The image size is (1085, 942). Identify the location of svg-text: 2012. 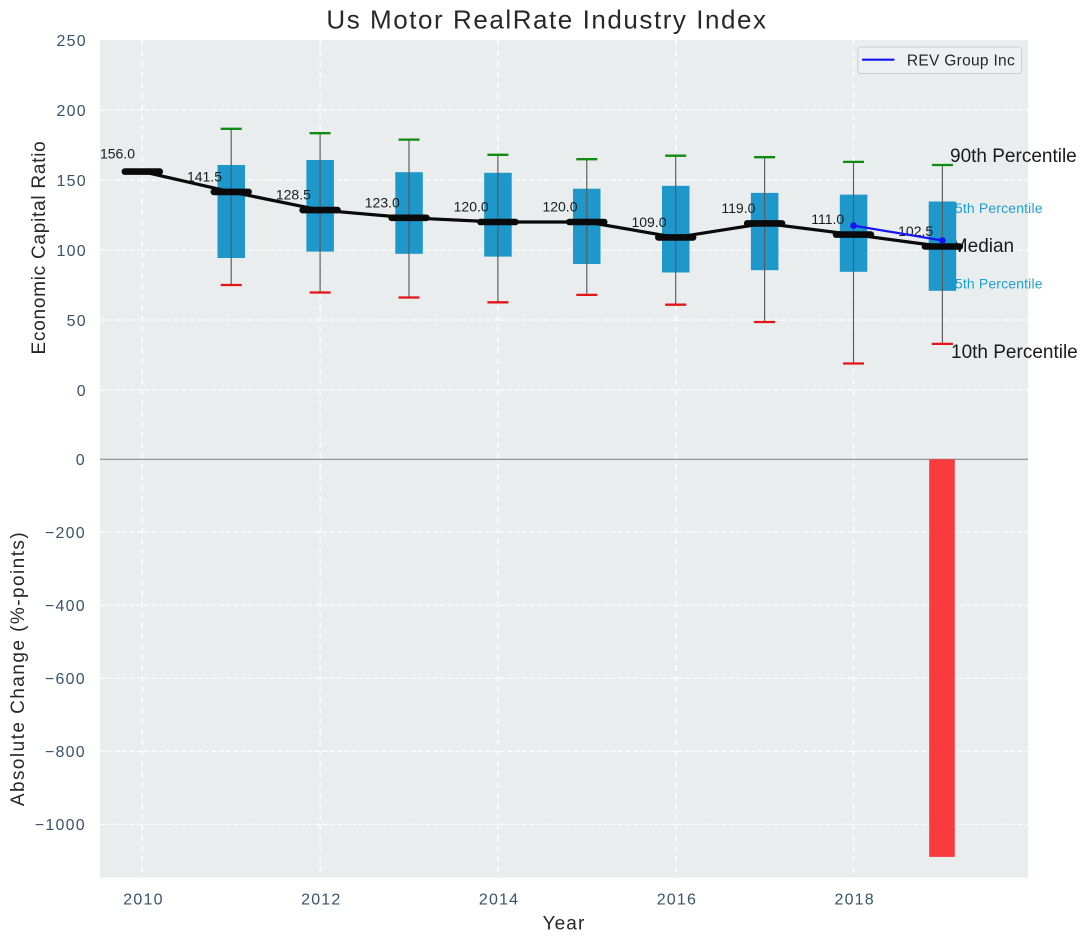
(321, 900).